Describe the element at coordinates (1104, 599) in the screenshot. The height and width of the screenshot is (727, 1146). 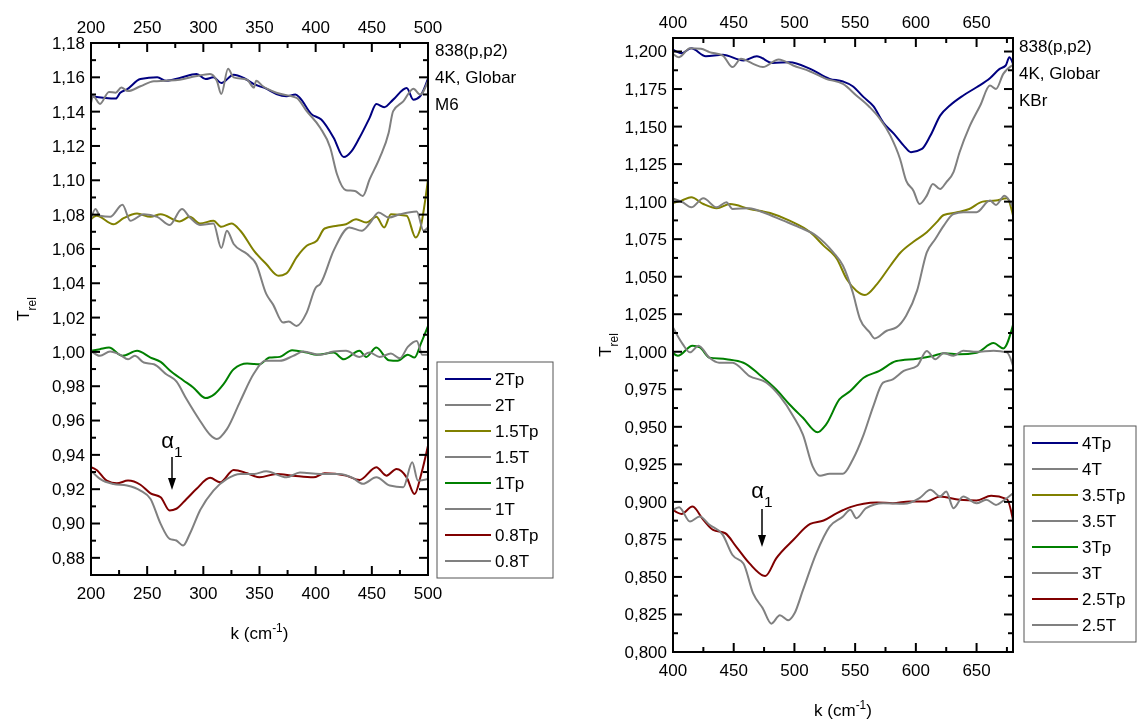
I see `legend-label: 2.5Tp` at that location.